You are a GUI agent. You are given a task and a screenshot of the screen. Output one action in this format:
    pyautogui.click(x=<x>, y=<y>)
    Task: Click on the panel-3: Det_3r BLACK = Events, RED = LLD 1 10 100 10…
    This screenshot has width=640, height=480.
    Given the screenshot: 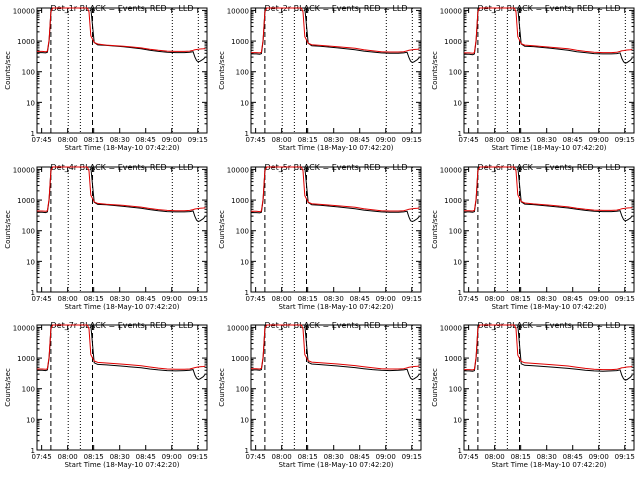 What is the action you would take?
    pyautogui.click(x=533, y=78)
    